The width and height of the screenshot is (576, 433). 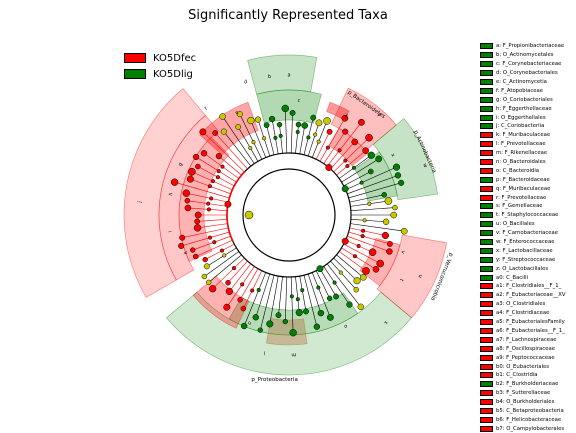 I want to click on taxa-label: u: O_Bacillales, so click(x=515, y=224).